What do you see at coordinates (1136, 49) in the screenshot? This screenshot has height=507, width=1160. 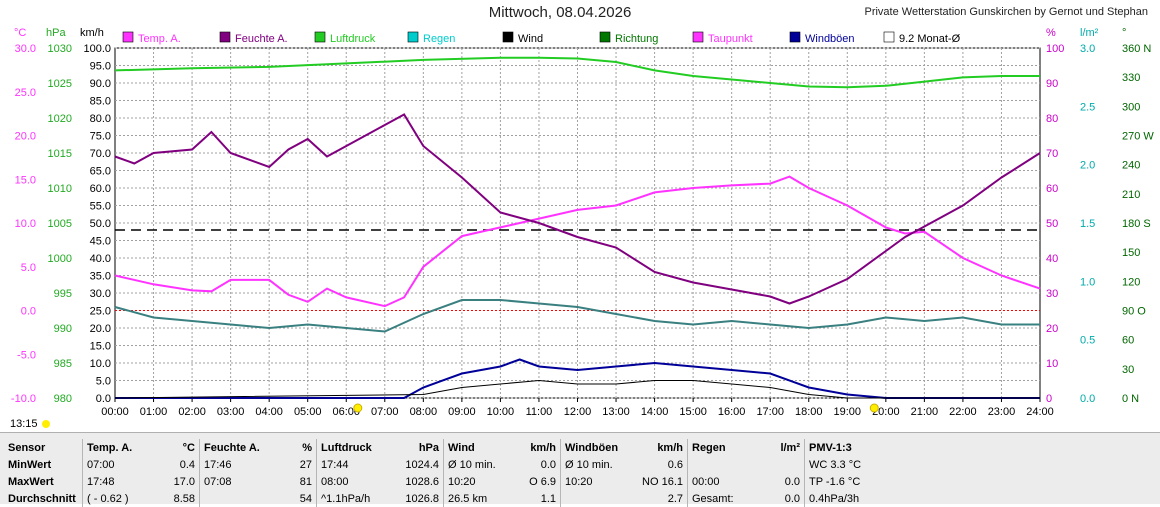 I see `direction-tick-label: 360 N` at bounding box center [1136, 49].